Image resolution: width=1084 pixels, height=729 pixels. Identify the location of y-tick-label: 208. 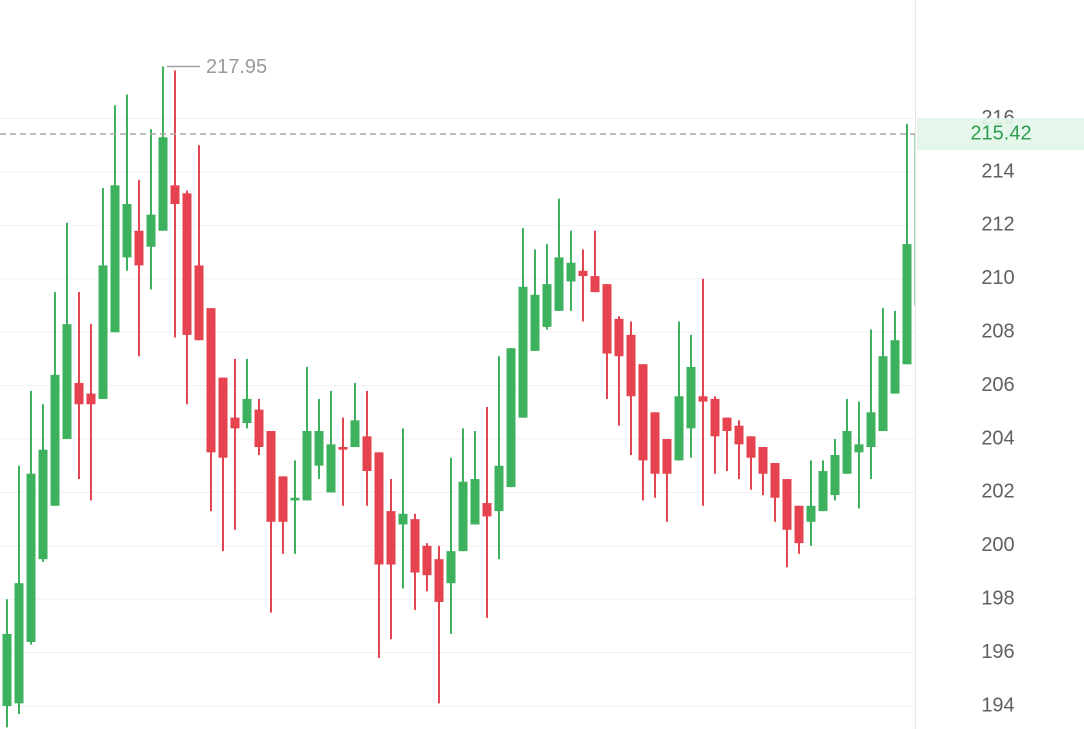
(997, 331).